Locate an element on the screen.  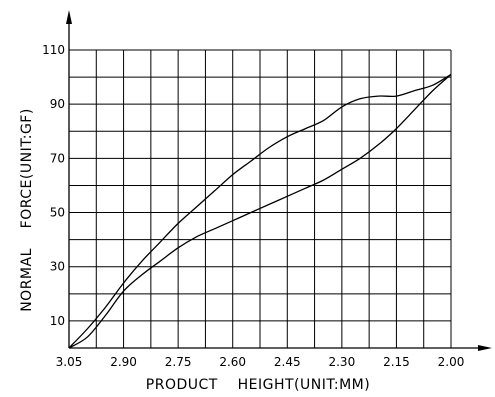
x-tick-label: 3.05 is located at coordinates (69, 362).